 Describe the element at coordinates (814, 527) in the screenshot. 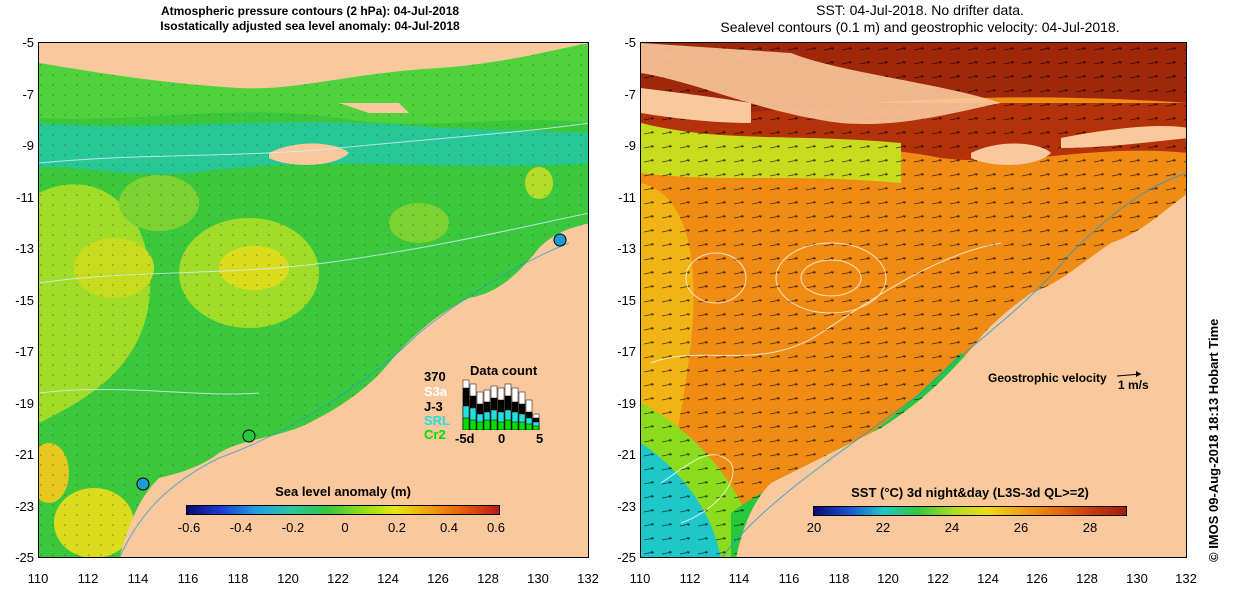

I see `colorbar-tick: 20` at that location.